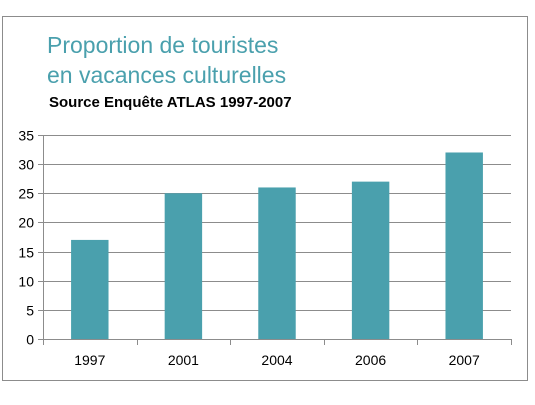 The image size is (535, 405). I want to click on bar-2006, so click(370, 260).